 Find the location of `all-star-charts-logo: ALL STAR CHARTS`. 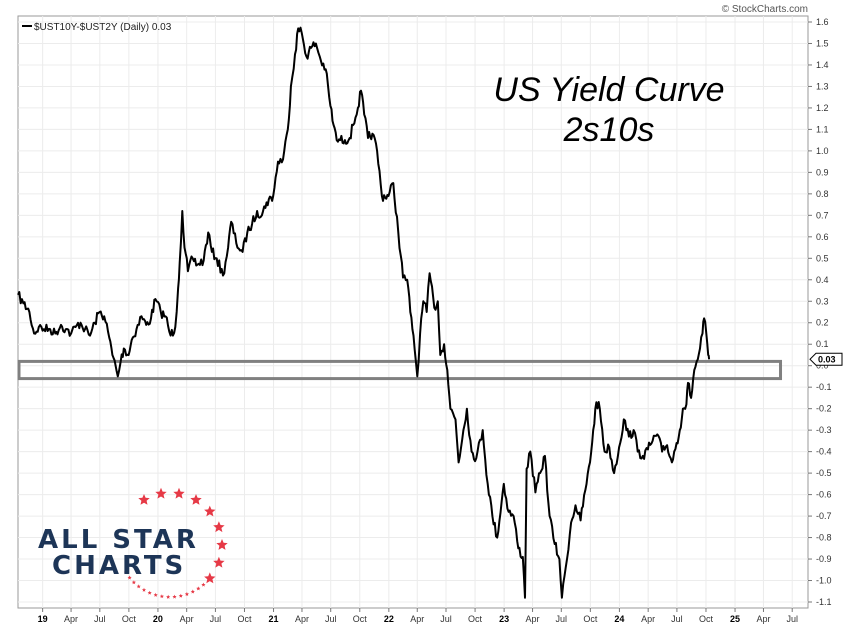

all-star-charts-logo: ALL STAR CHARTS is located at coordinates (133, 543).